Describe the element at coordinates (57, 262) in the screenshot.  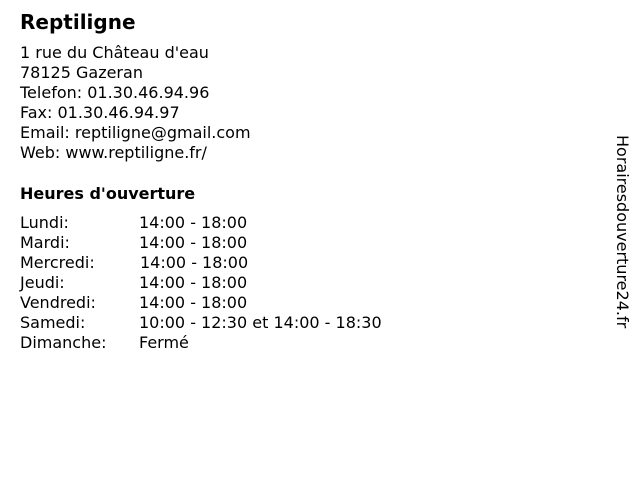
I see `day-label: Mercredi:` at that location.